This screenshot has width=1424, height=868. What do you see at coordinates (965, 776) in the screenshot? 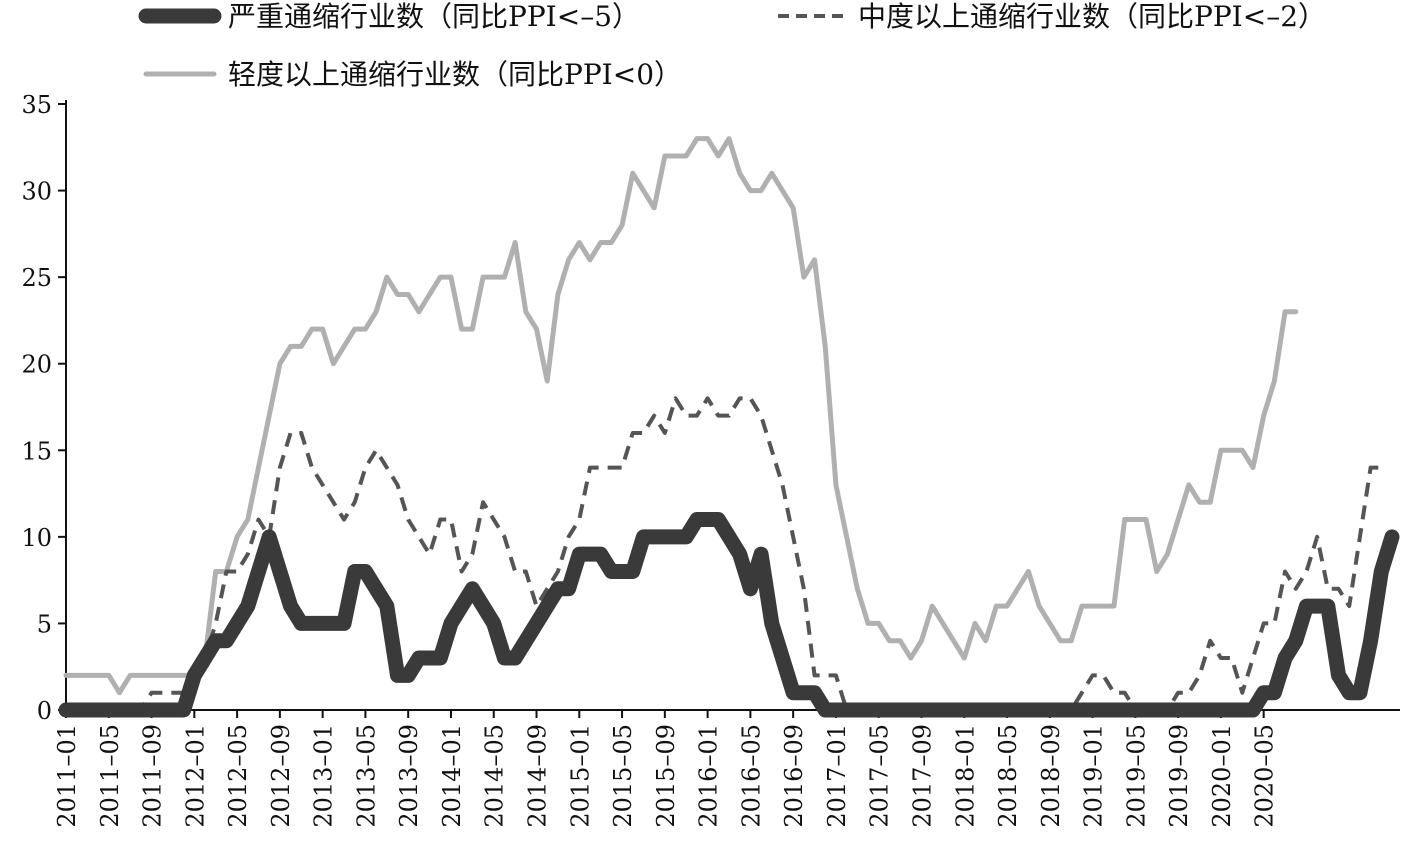
I see `x-tick-label: 2018–01` at bounding box center [965, 776].